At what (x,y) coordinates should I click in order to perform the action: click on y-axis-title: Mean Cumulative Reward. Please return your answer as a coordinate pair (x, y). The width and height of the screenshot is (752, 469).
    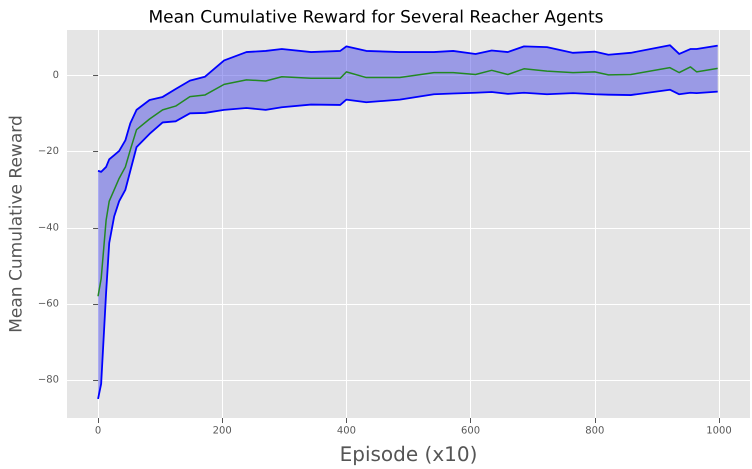
    Looking at the image, I should click on (16, 224).